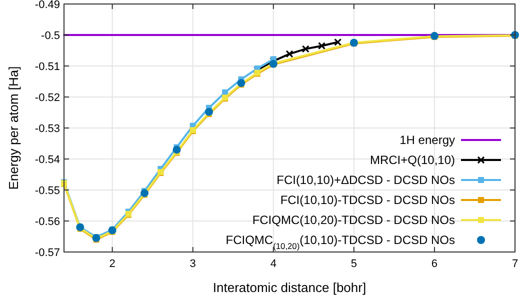 This screenshot has height=298, width=520. I want to click on y-axis-title: Energy per atom [Ha], so click(13, 128).